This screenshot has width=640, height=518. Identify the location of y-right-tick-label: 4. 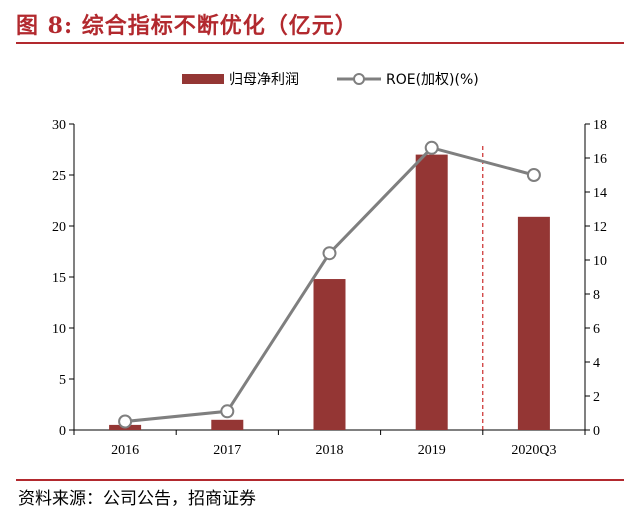
(596, 363).